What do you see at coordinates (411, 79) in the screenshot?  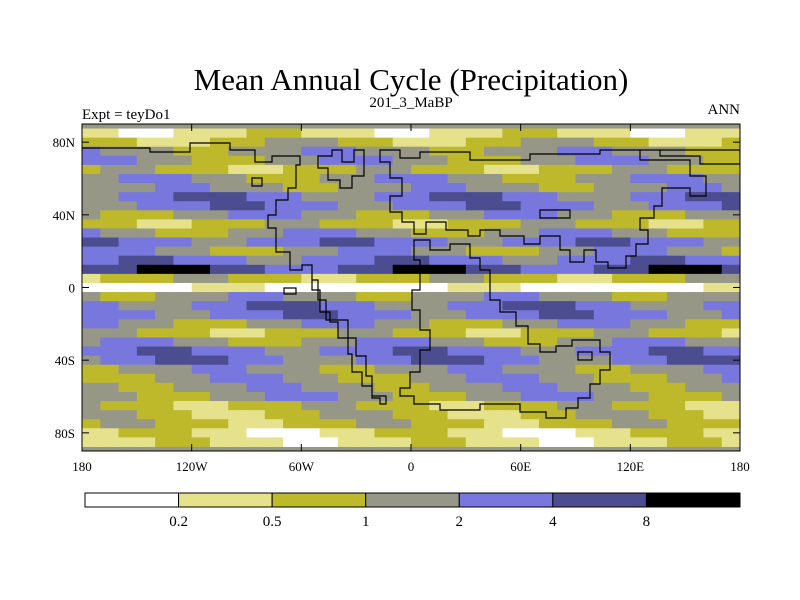 I see `chart-title: Mean Annual Cycle (Precipitation)` at bounding box center [411, 79].